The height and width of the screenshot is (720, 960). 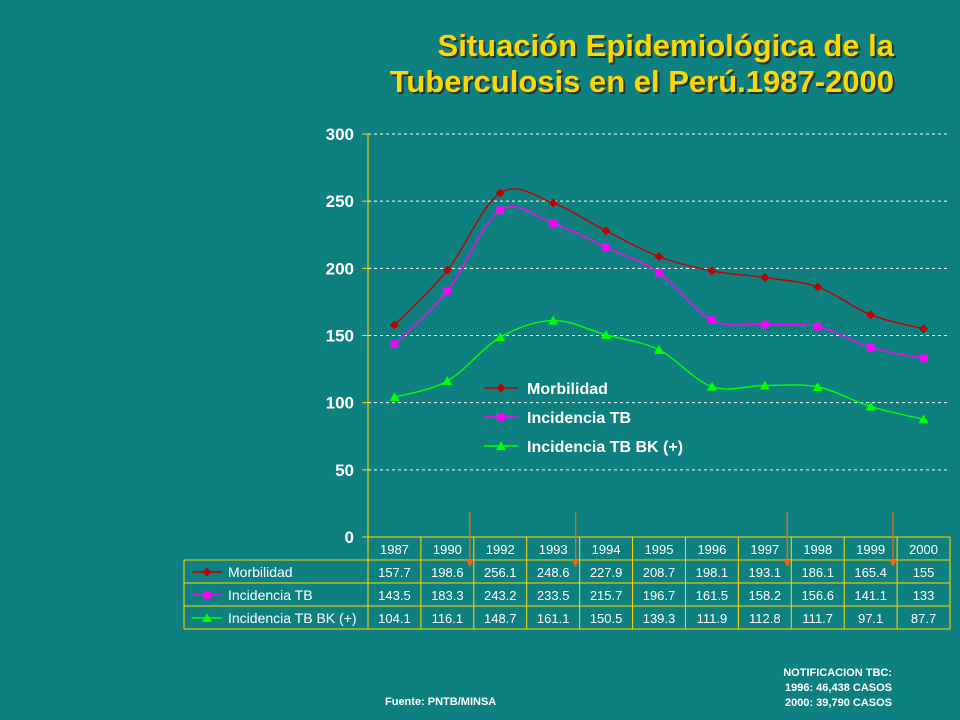 I want to click on series-line-morbilidad, so click(x=658, y=259).